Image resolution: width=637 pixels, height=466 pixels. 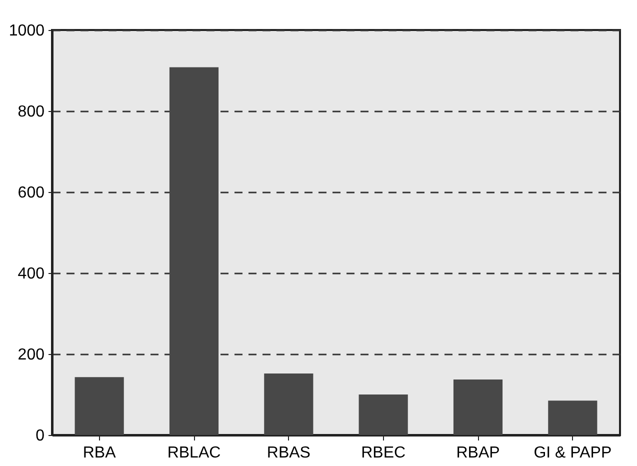 I want to click on y-tick-label: 200, so click(x=31, y=355).